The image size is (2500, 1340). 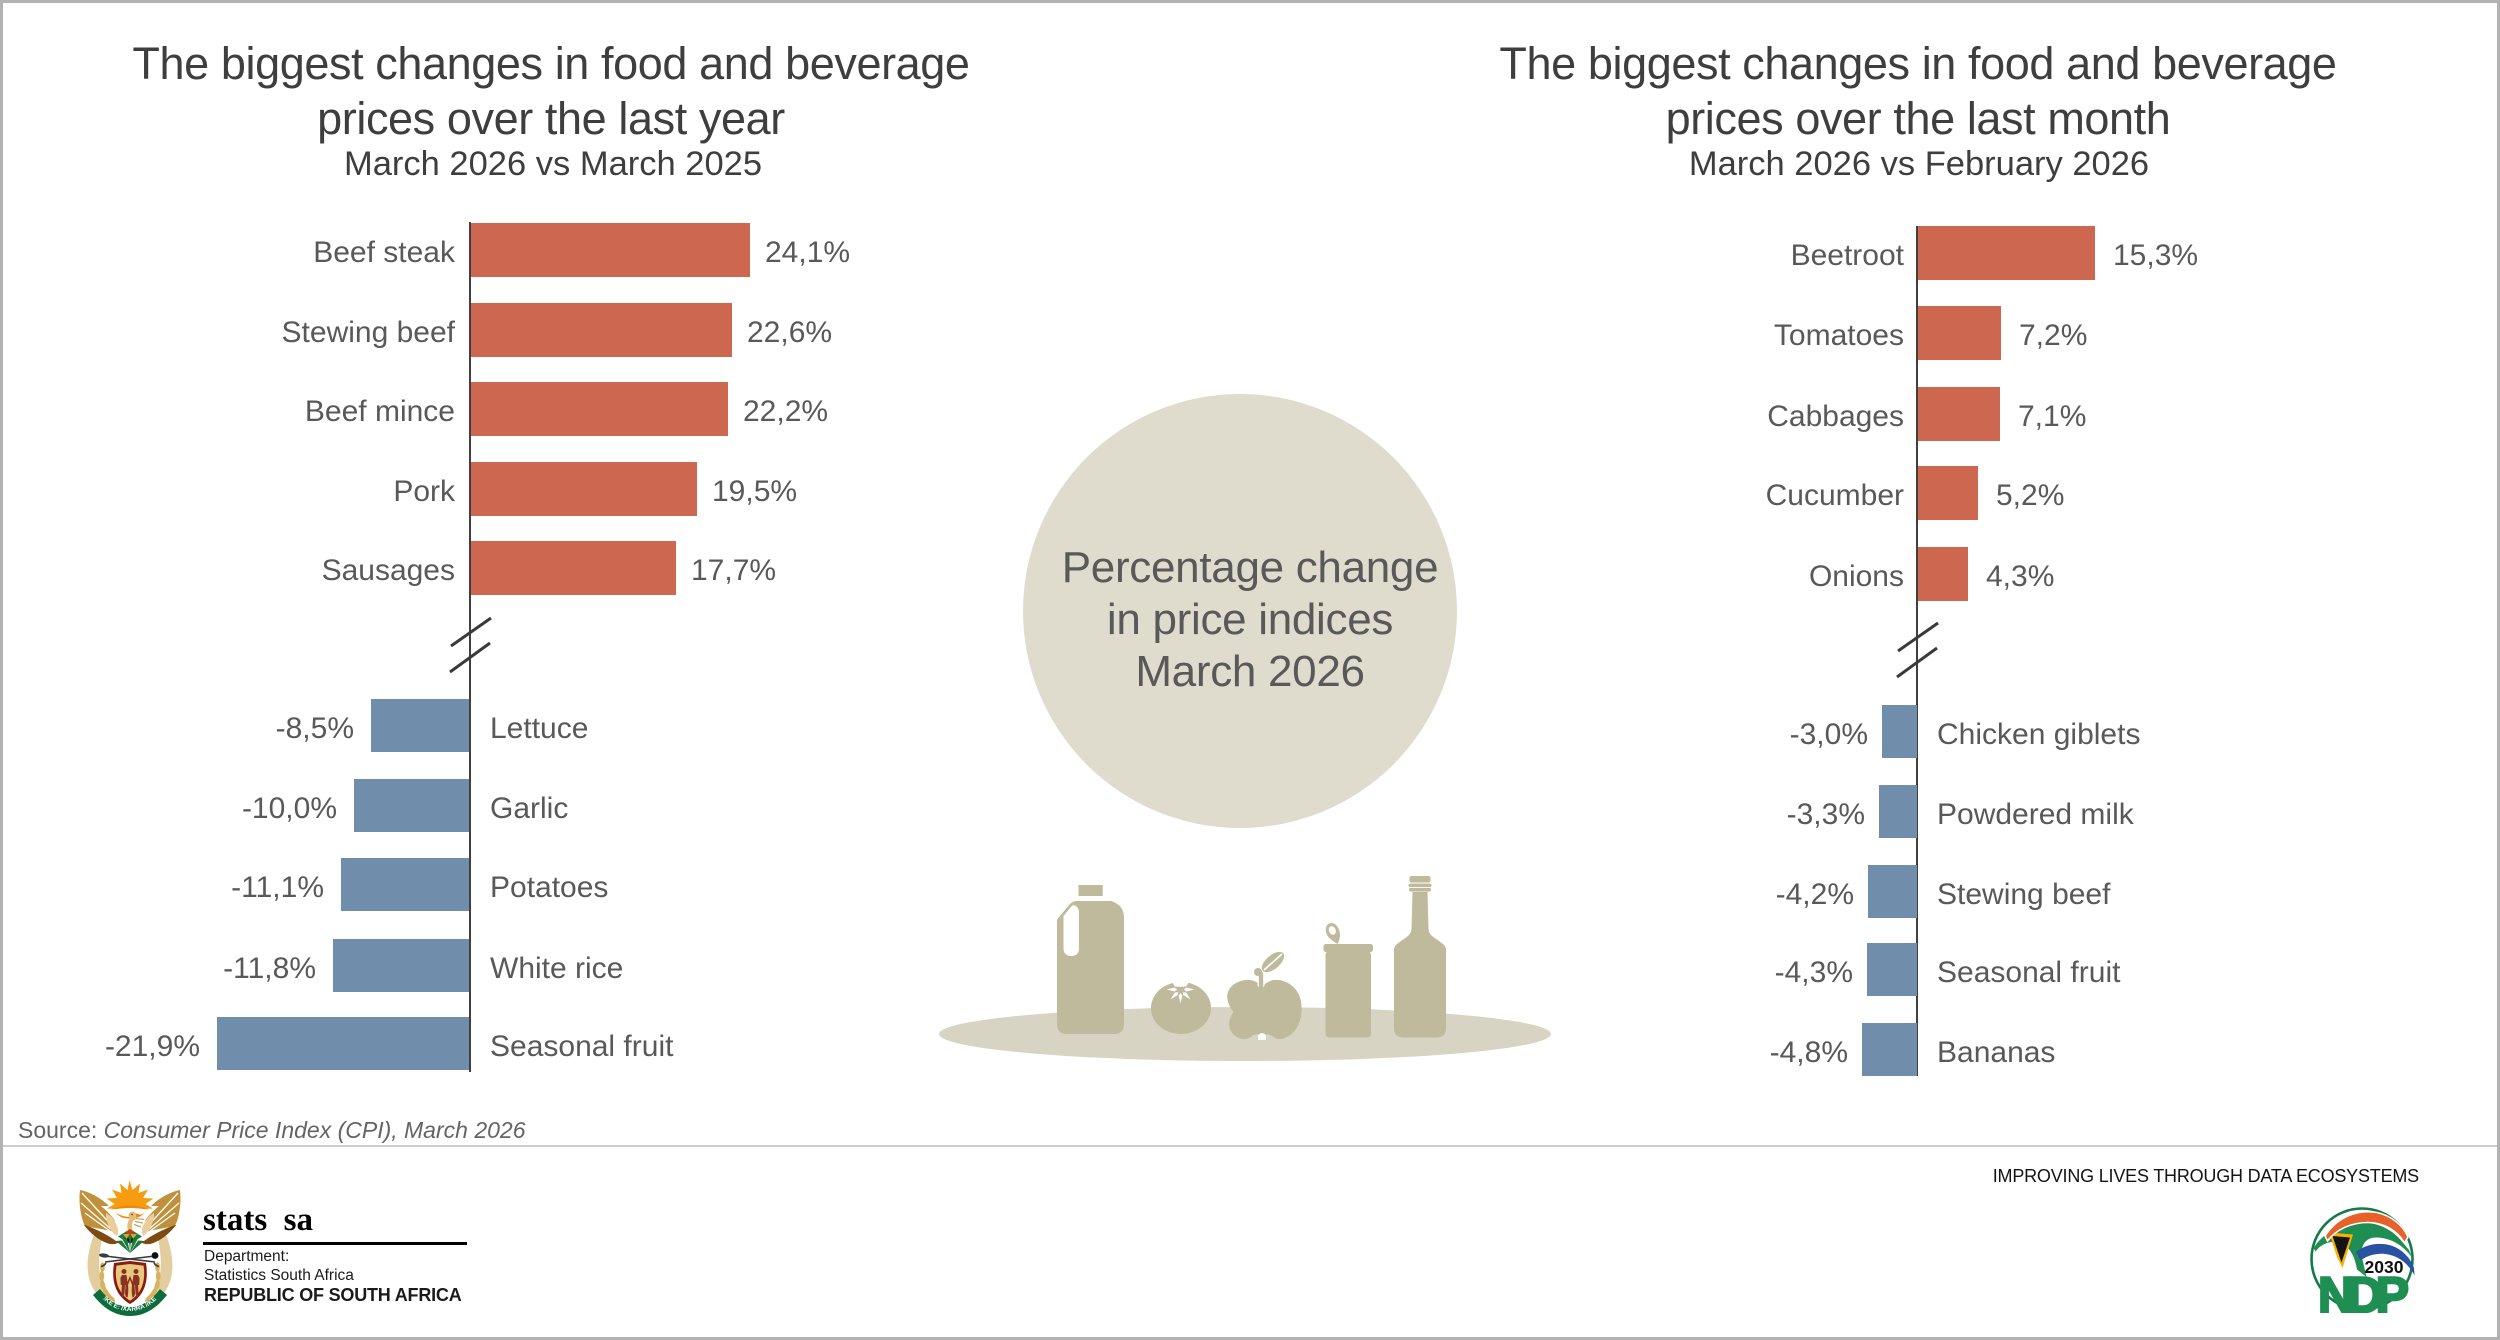 I want to click on svg-text: NDP, so click(x=2363, y=1290).